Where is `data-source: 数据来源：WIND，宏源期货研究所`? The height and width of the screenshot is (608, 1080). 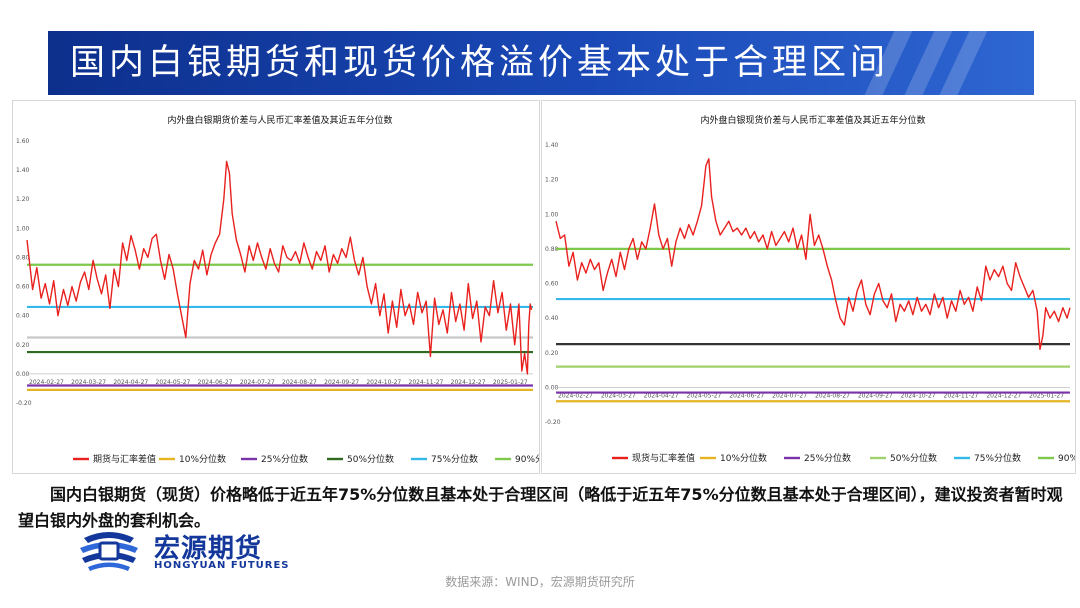
data-source: 数据来源：WIND，宏源期货研究所 is located at coordinates (540, 582).